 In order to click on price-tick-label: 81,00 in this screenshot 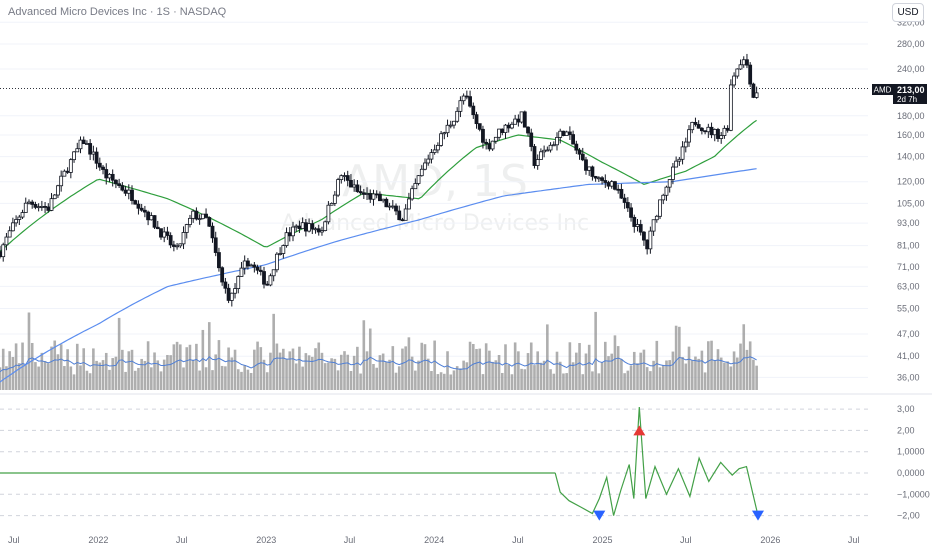, I will do `click(908, 246)`.